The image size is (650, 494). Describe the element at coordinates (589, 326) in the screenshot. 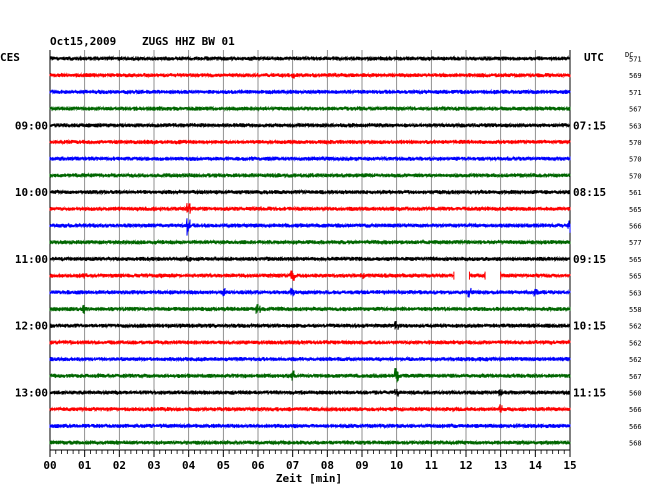

I see `right-time-label: 10:15` at that location.